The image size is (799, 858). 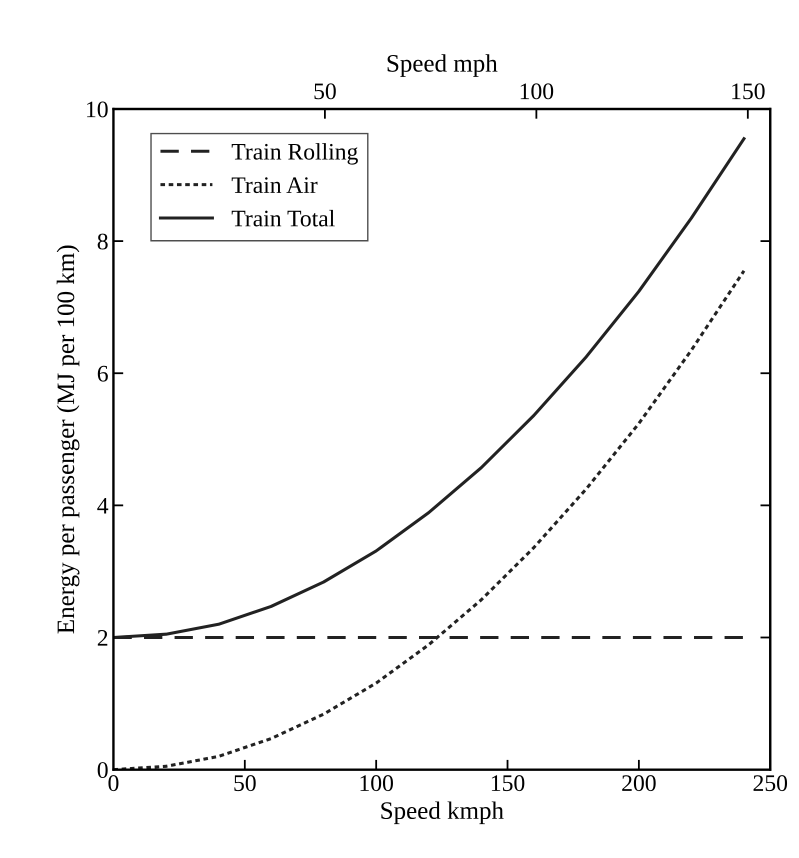 What do you see at coordinates (537, 91) in the screenshot?
I see `x2-tick-label: 100` at bounding box center [537, 91].